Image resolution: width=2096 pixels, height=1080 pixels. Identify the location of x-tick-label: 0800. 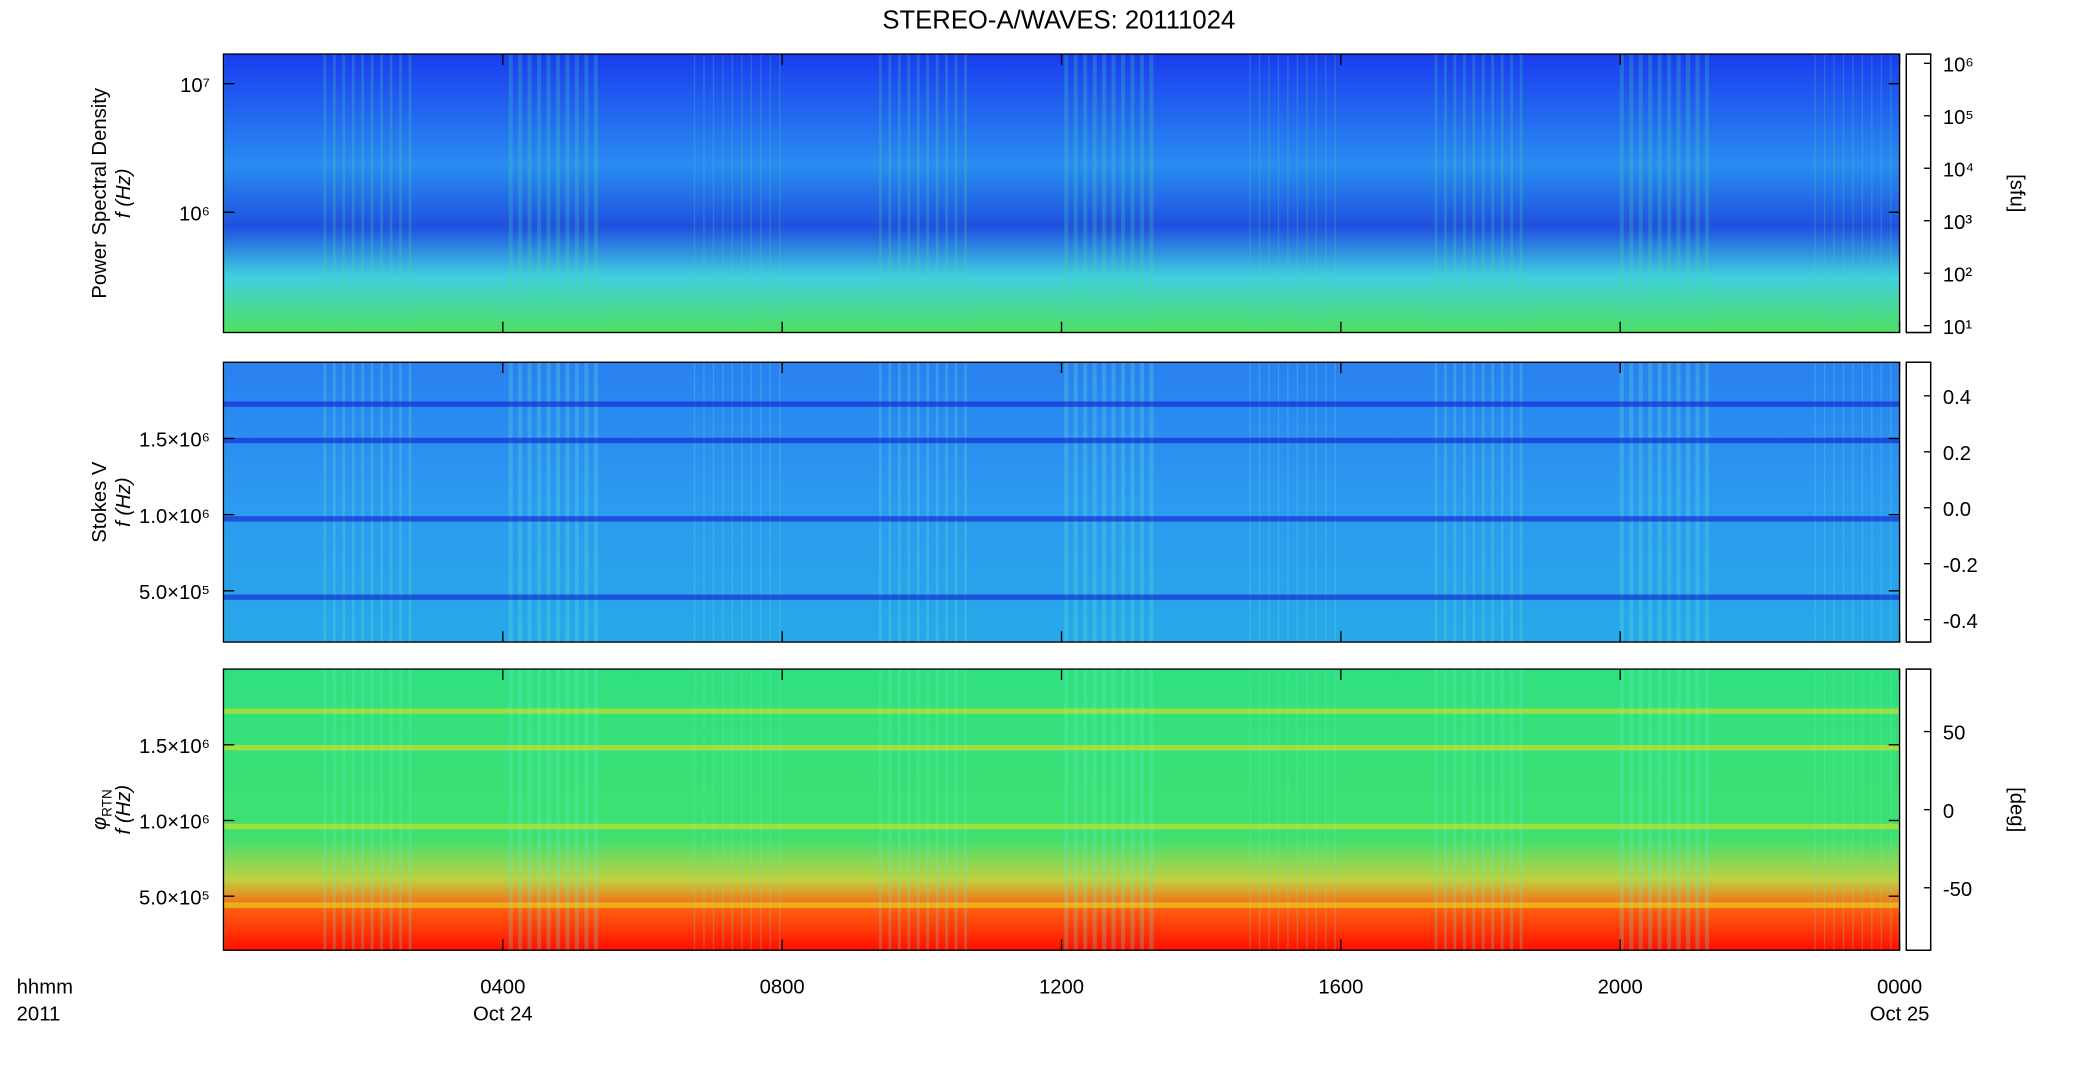
(782, 987).